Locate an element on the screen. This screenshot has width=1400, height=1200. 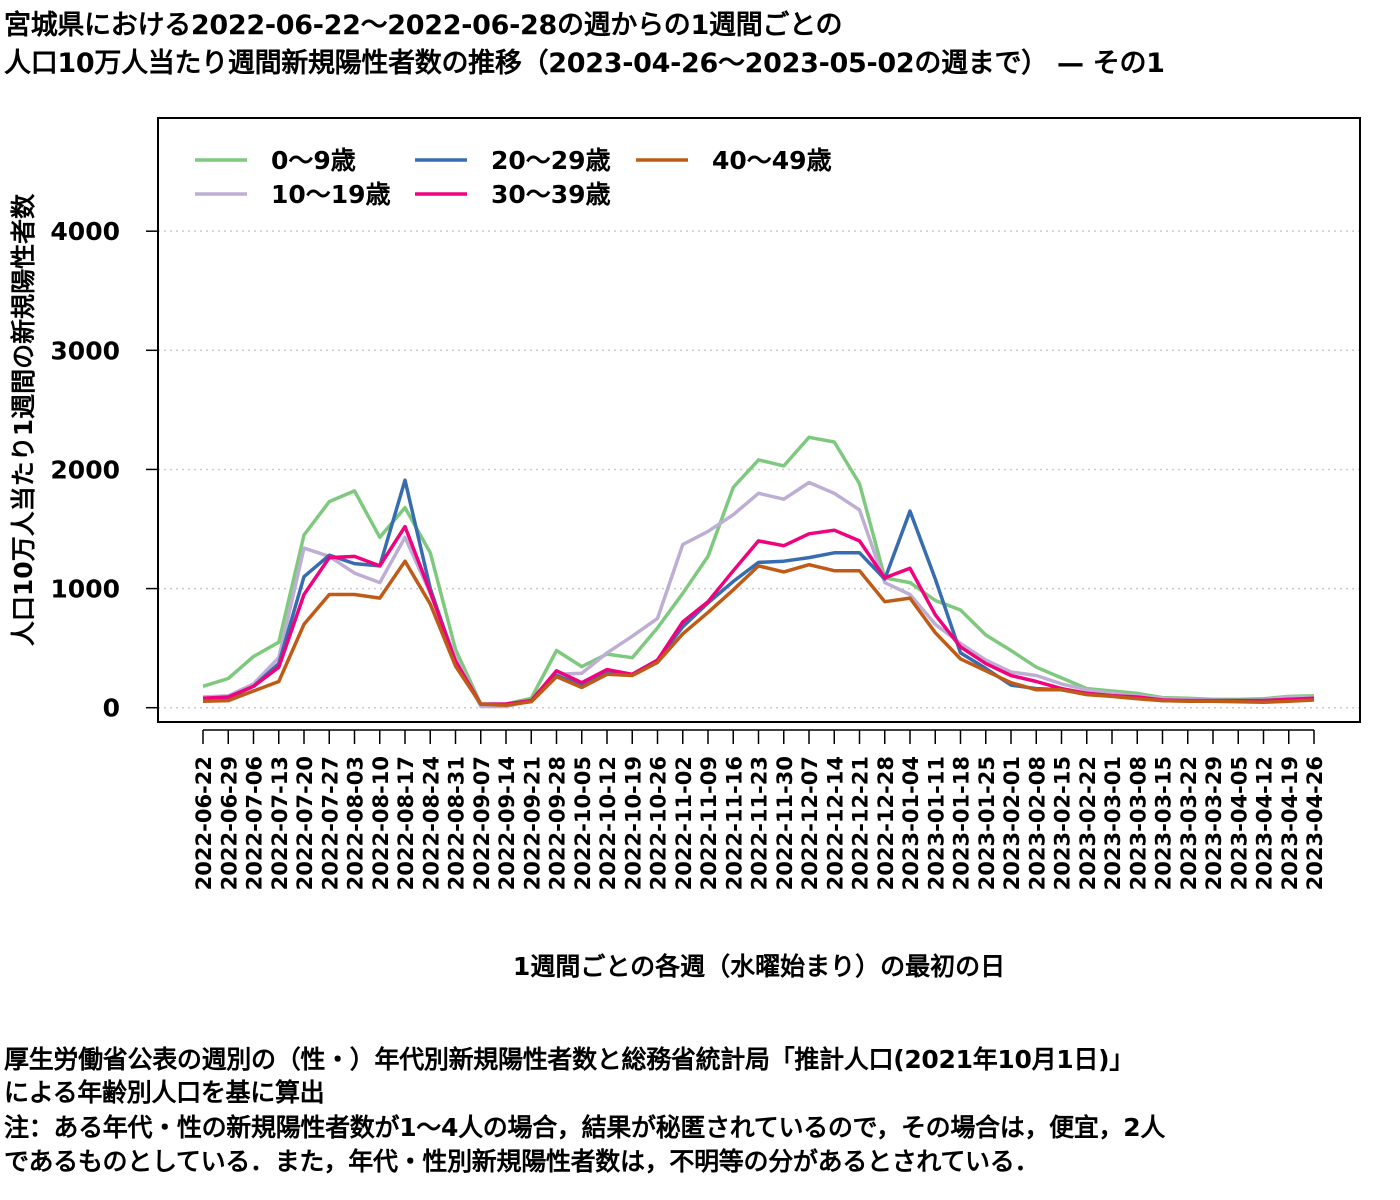
x-tick-label: 2022-12-07 is located at coordinates (810, 823).